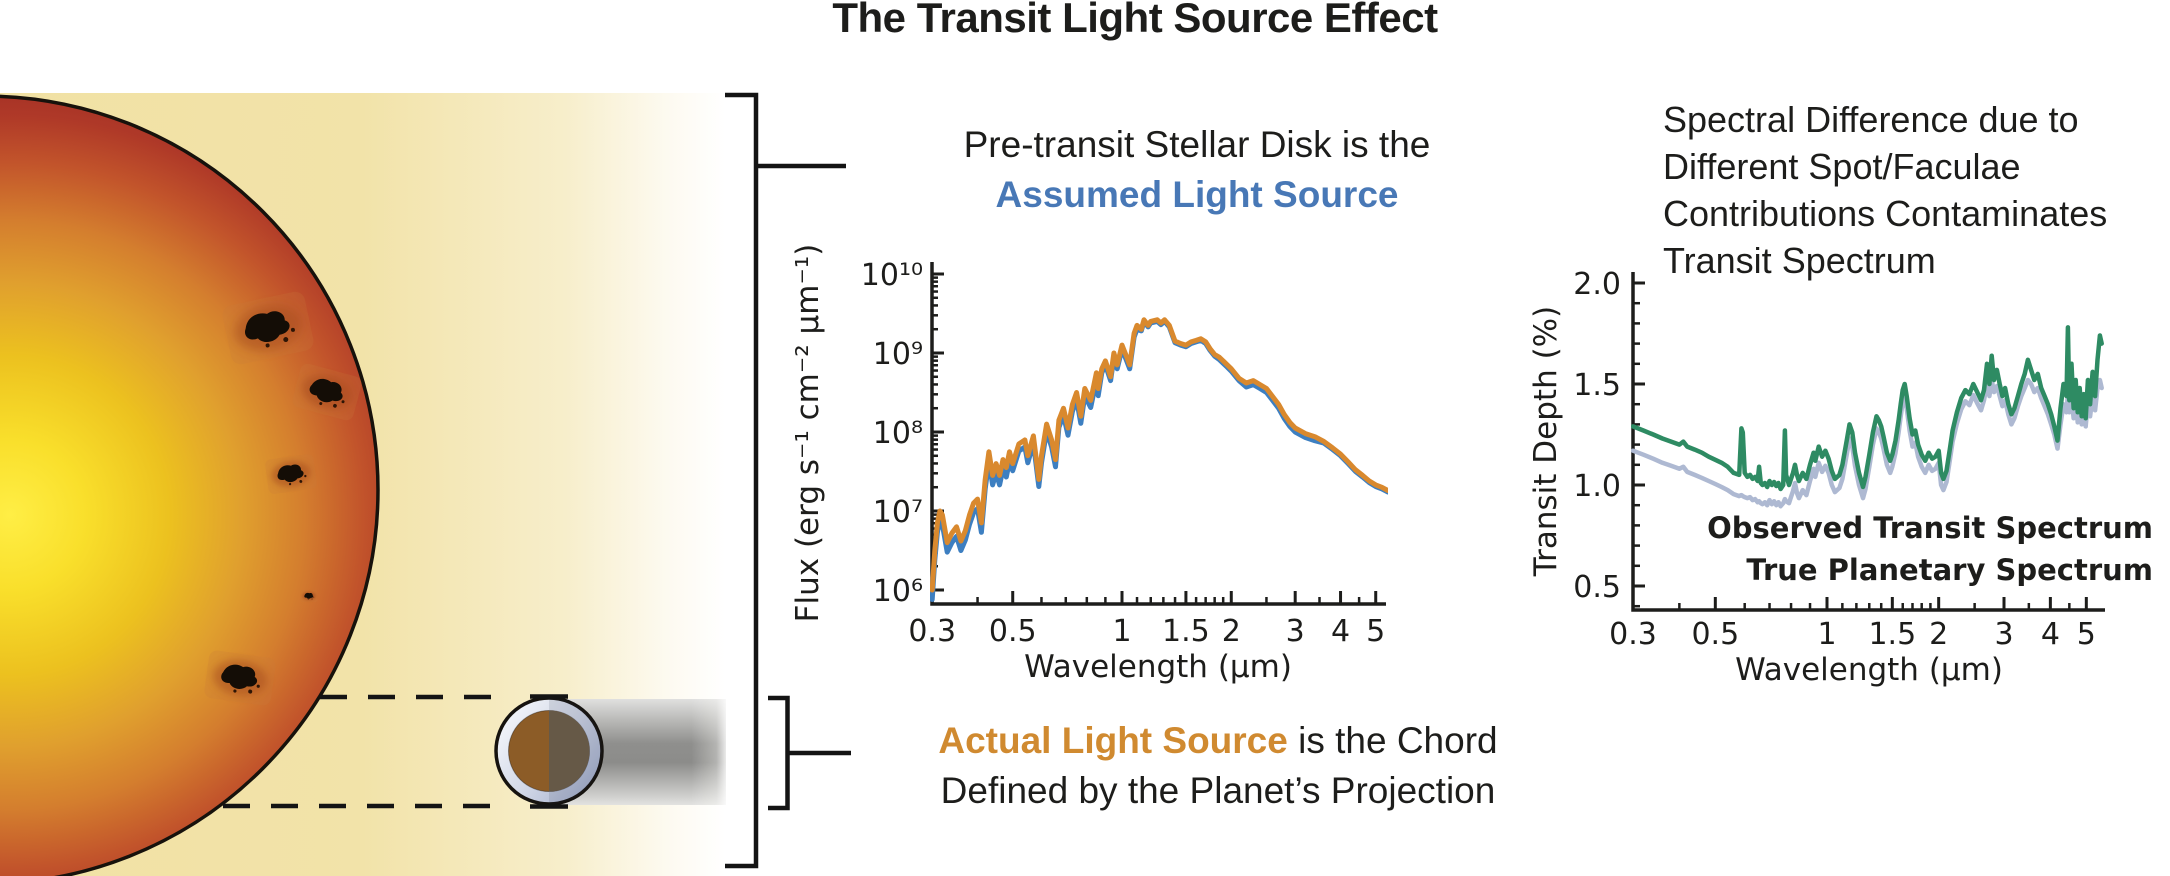 Image resolution: width=2170 pixels, height=876 pixels. I want to click on transit-series, so click(1867, 417).